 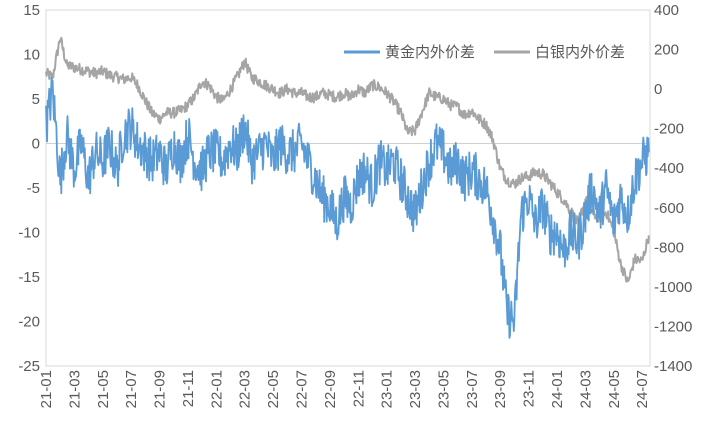 What do you see at coordinates (658, 89) in the screenshot?
I see `right-tick-label: 0` at bounding box center [658, 89].